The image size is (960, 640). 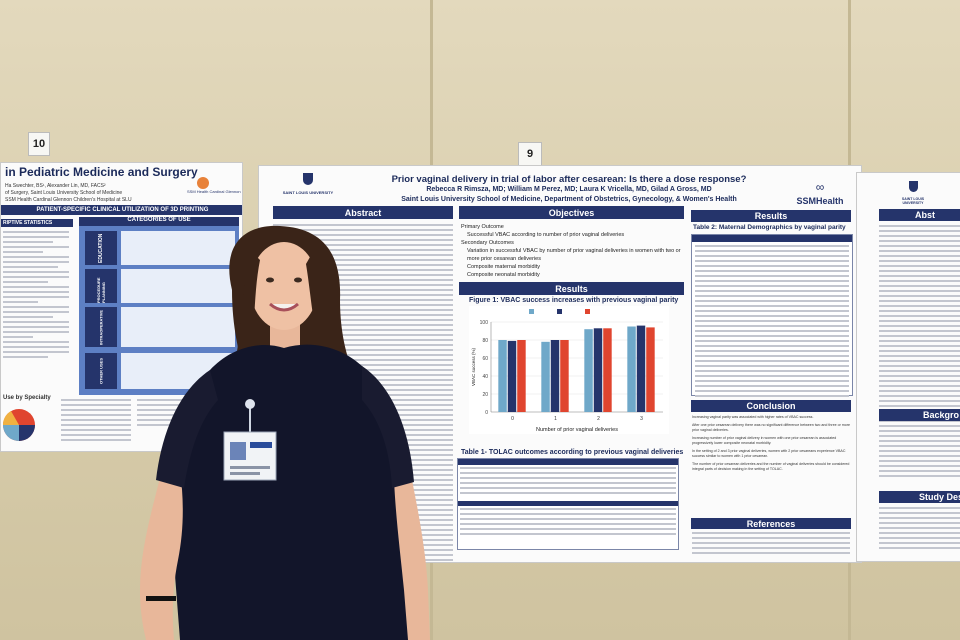 I want to click on x-tick-label: 1, so click(x=555, y=419).